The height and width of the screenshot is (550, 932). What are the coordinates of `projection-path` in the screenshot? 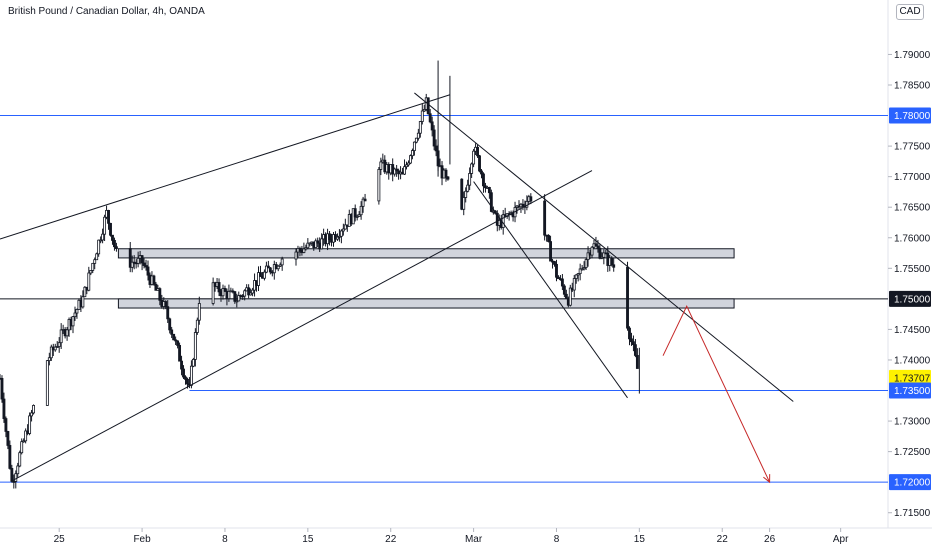 It's located at (716, 394).